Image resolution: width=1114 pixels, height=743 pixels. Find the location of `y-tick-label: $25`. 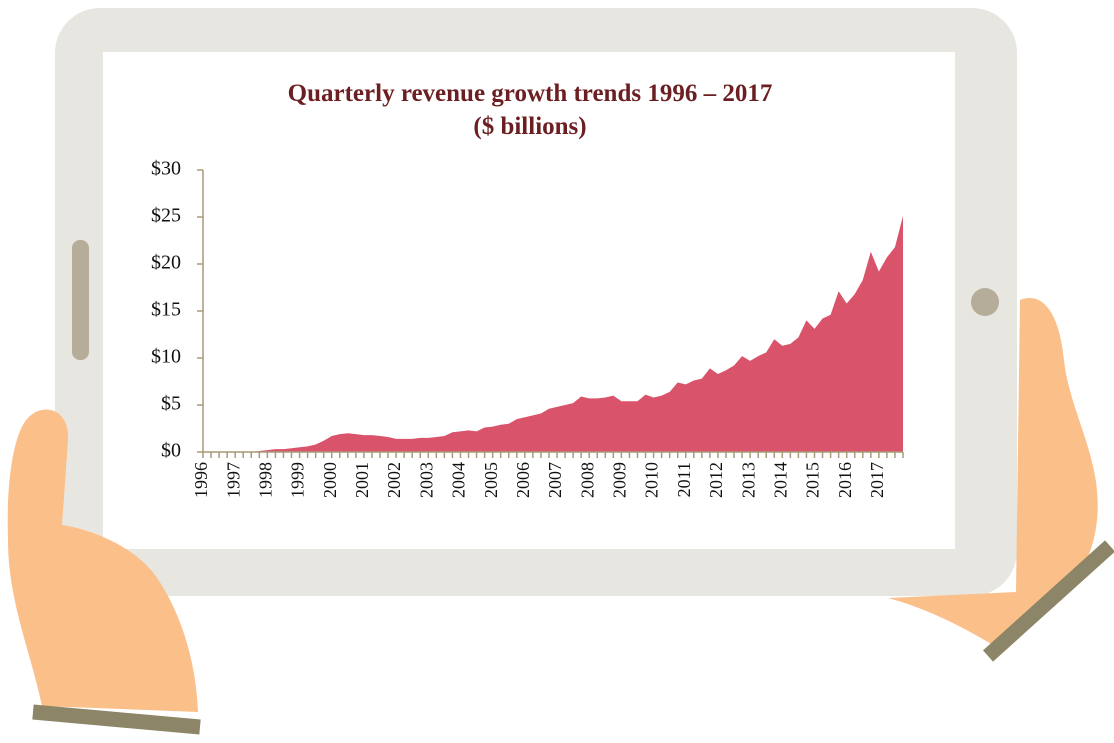

y-tick-label: $25 is located at coordinates (166, 216).